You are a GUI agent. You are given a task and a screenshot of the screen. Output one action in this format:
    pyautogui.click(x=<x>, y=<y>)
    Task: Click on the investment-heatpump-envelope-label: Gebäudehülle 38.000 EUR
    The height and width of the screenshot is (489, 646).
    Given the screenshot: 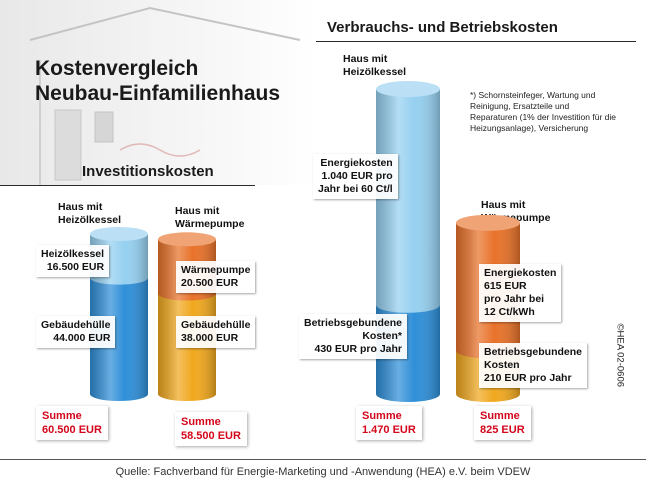 What is the action you would take?
    pyautogui.click(x=216, y=332)
    